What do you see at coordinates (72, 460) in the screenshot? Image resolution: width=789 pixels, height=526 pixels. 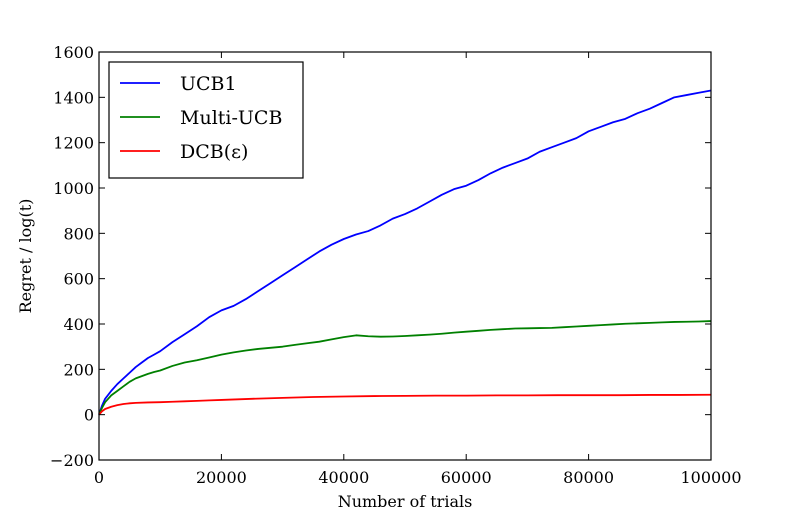 I see `y-tick-label: −200` at bounding box center [72, 460].